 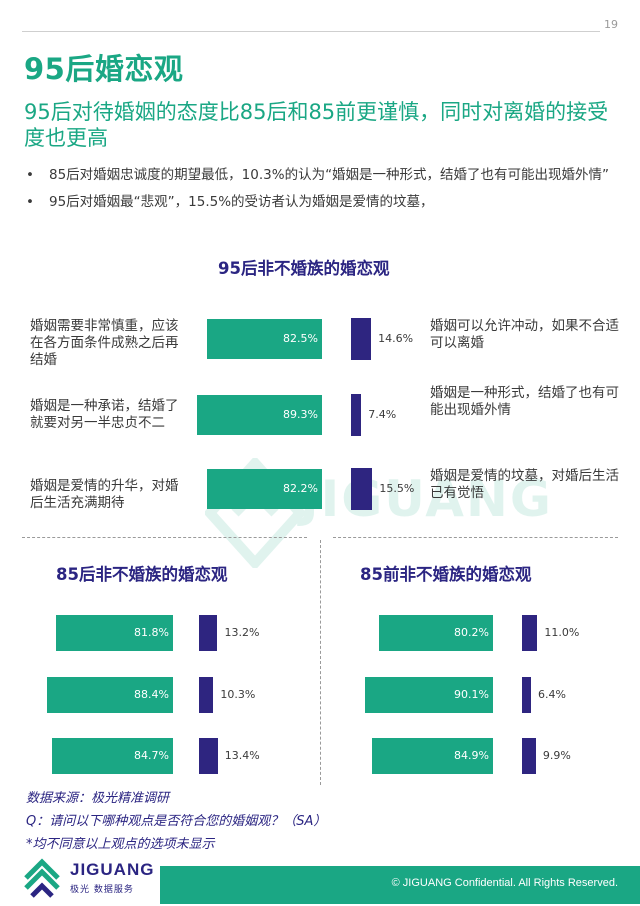 I want to click on chart-95-left-value: 89.3%, so click(x=300, y=414).